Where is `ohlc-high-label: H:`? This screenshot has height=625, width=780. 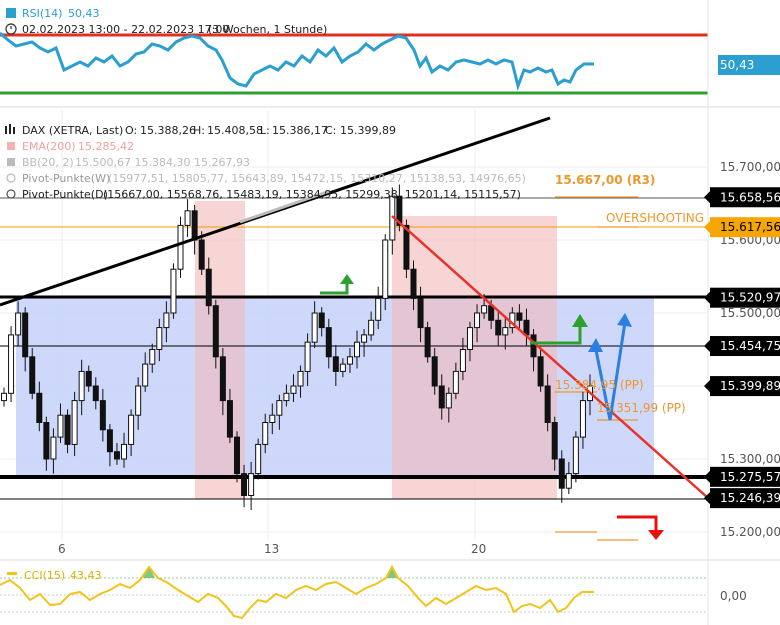 ohlc-high-label: H: is located at coordinates (199, 130).